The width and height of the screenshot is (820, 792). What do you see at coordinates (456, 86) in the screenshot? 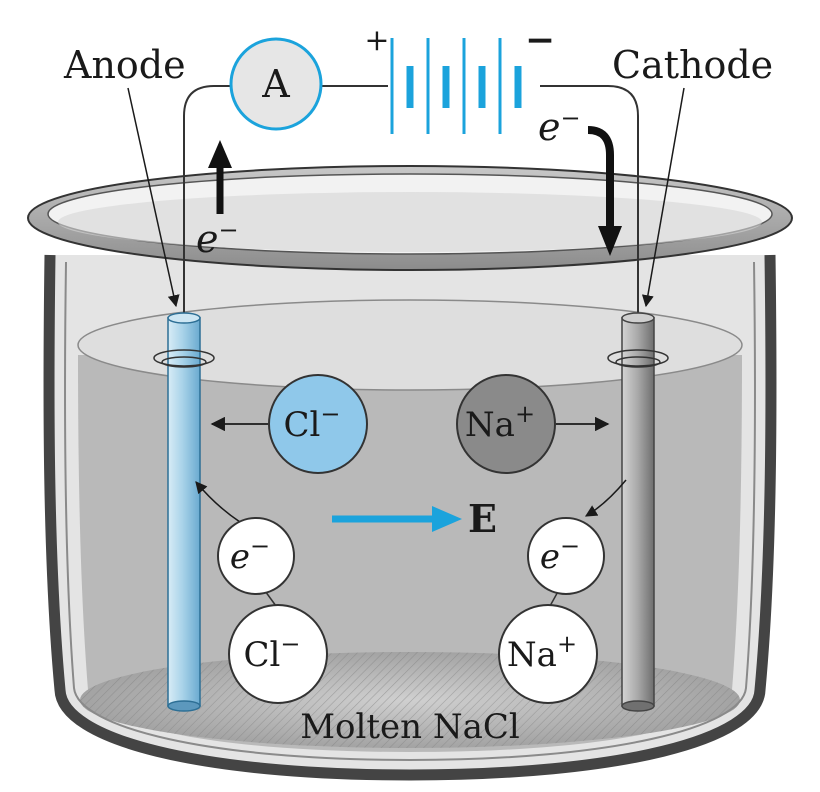
I see `battery-cells-icon` at bounding box center [456, 86].